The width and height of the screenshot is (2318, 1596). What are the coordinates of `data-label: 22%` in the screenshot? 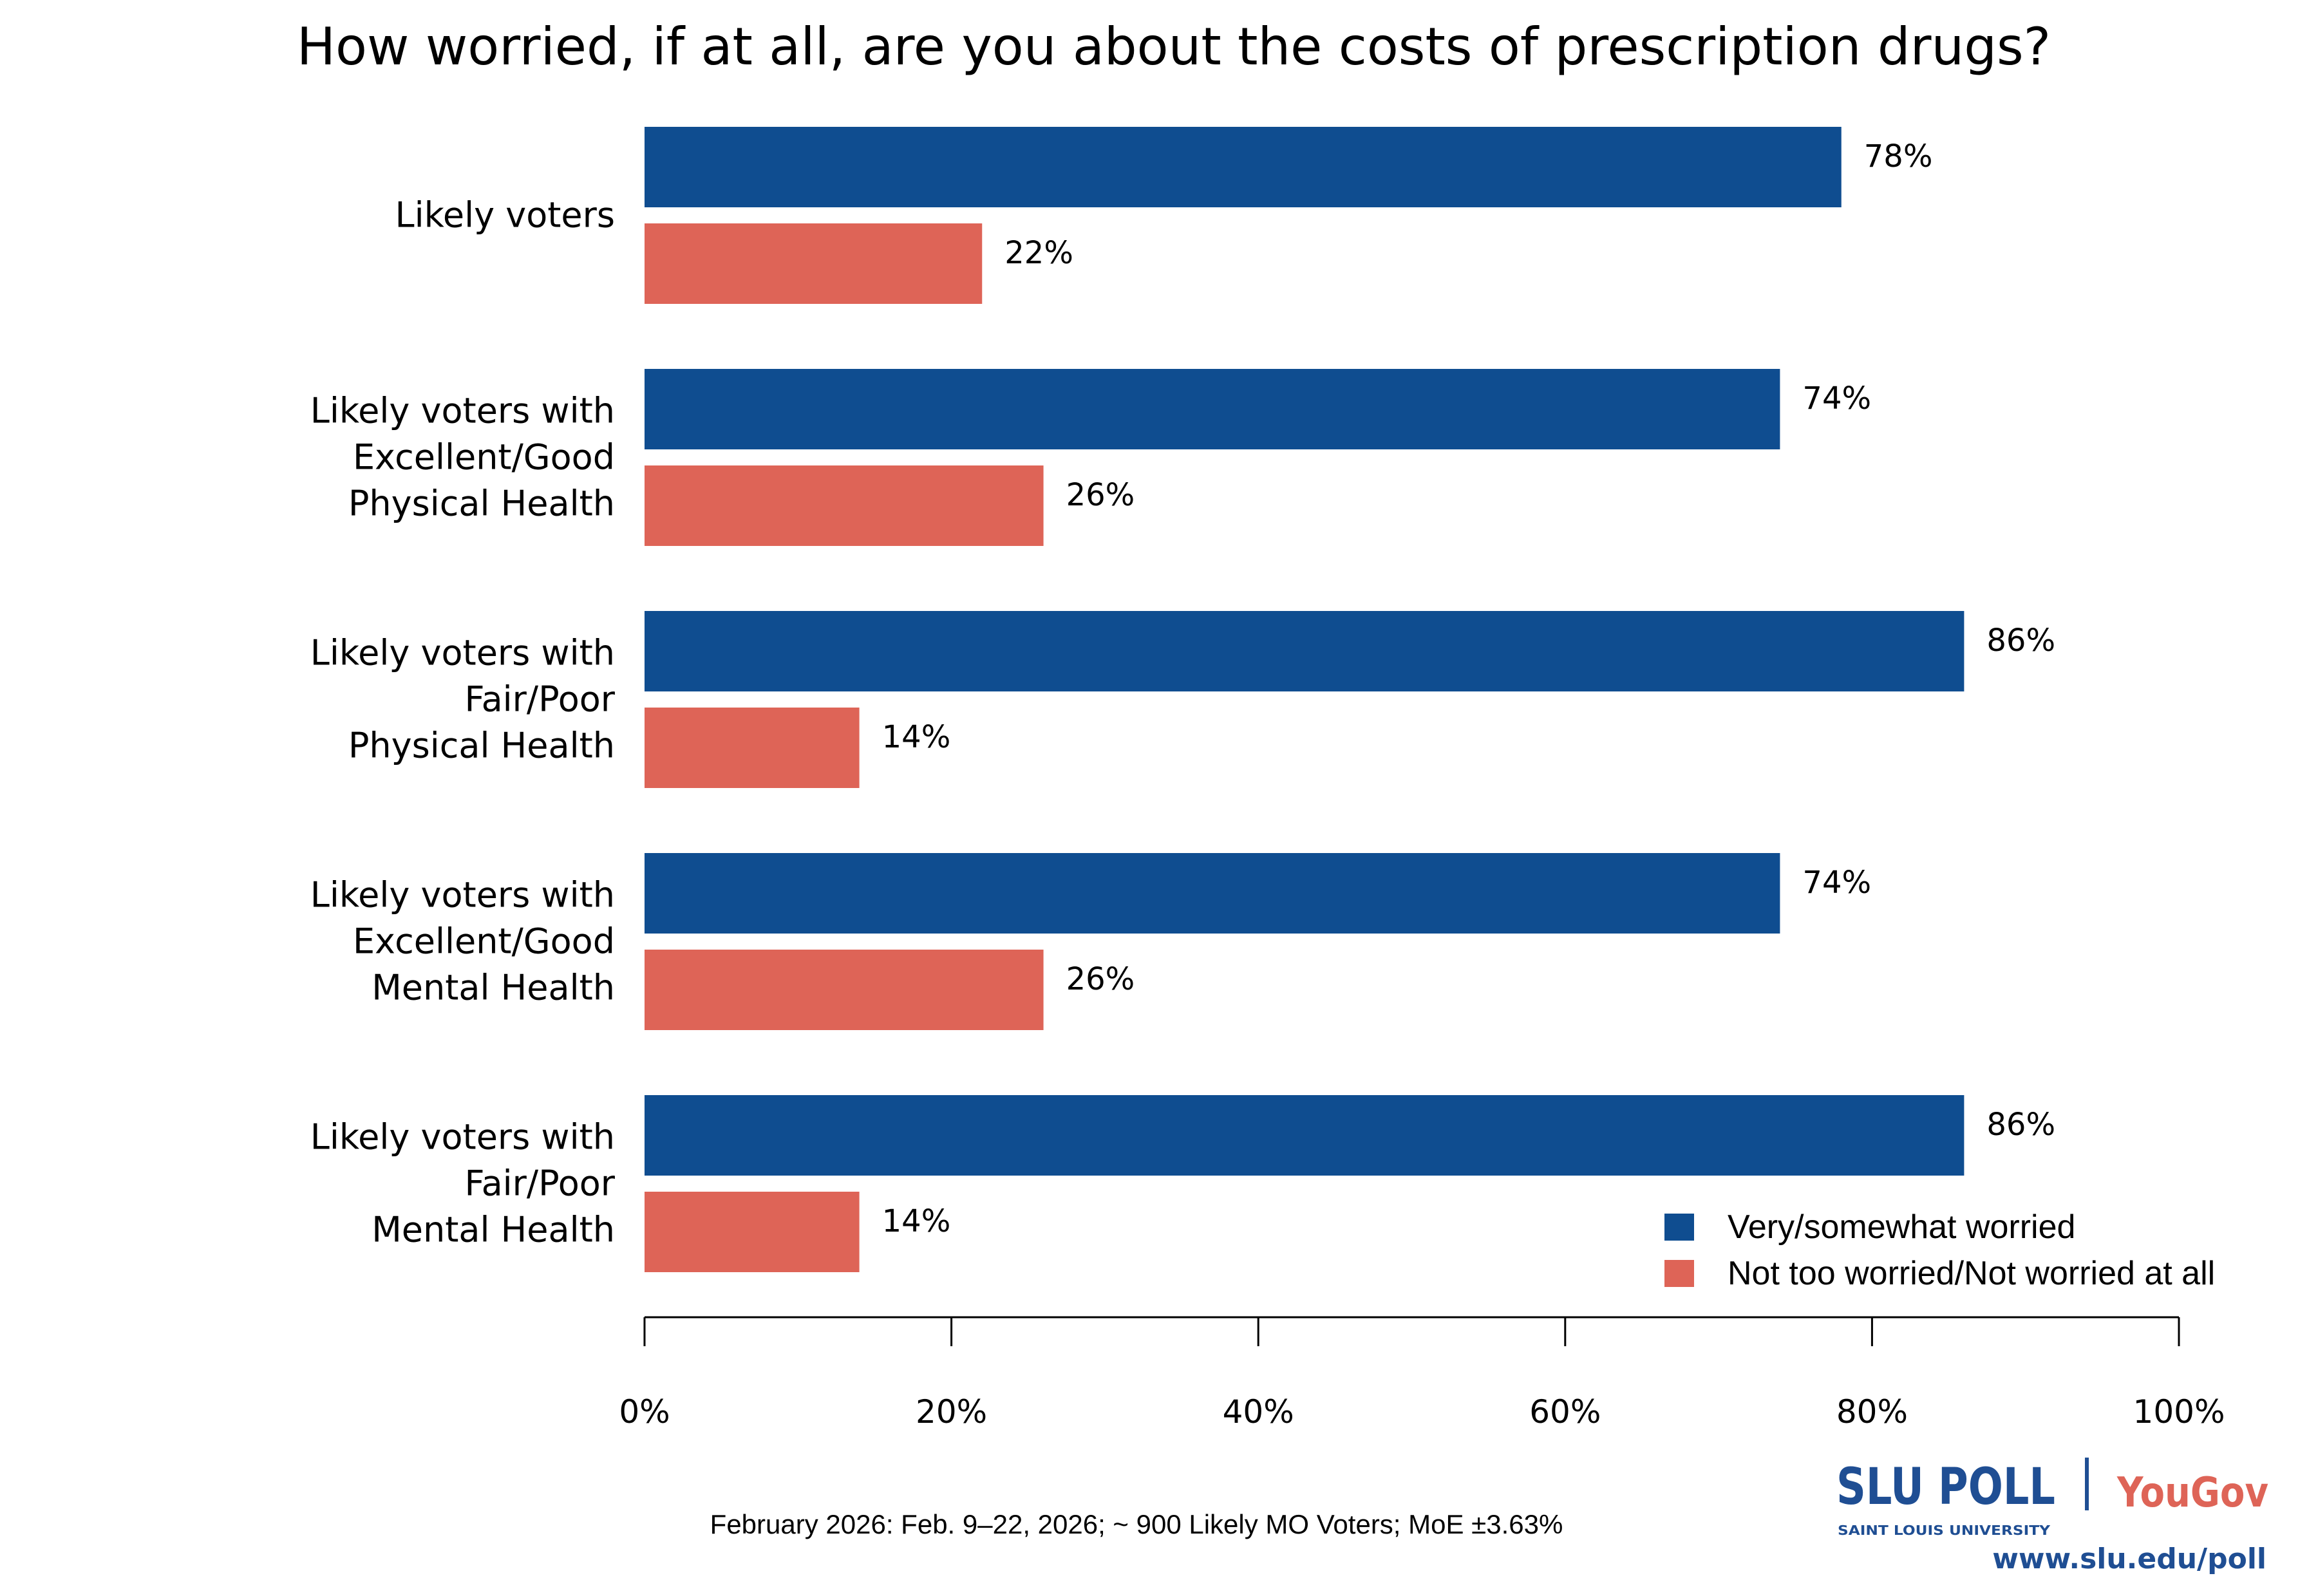 It's located at (1038, 253).